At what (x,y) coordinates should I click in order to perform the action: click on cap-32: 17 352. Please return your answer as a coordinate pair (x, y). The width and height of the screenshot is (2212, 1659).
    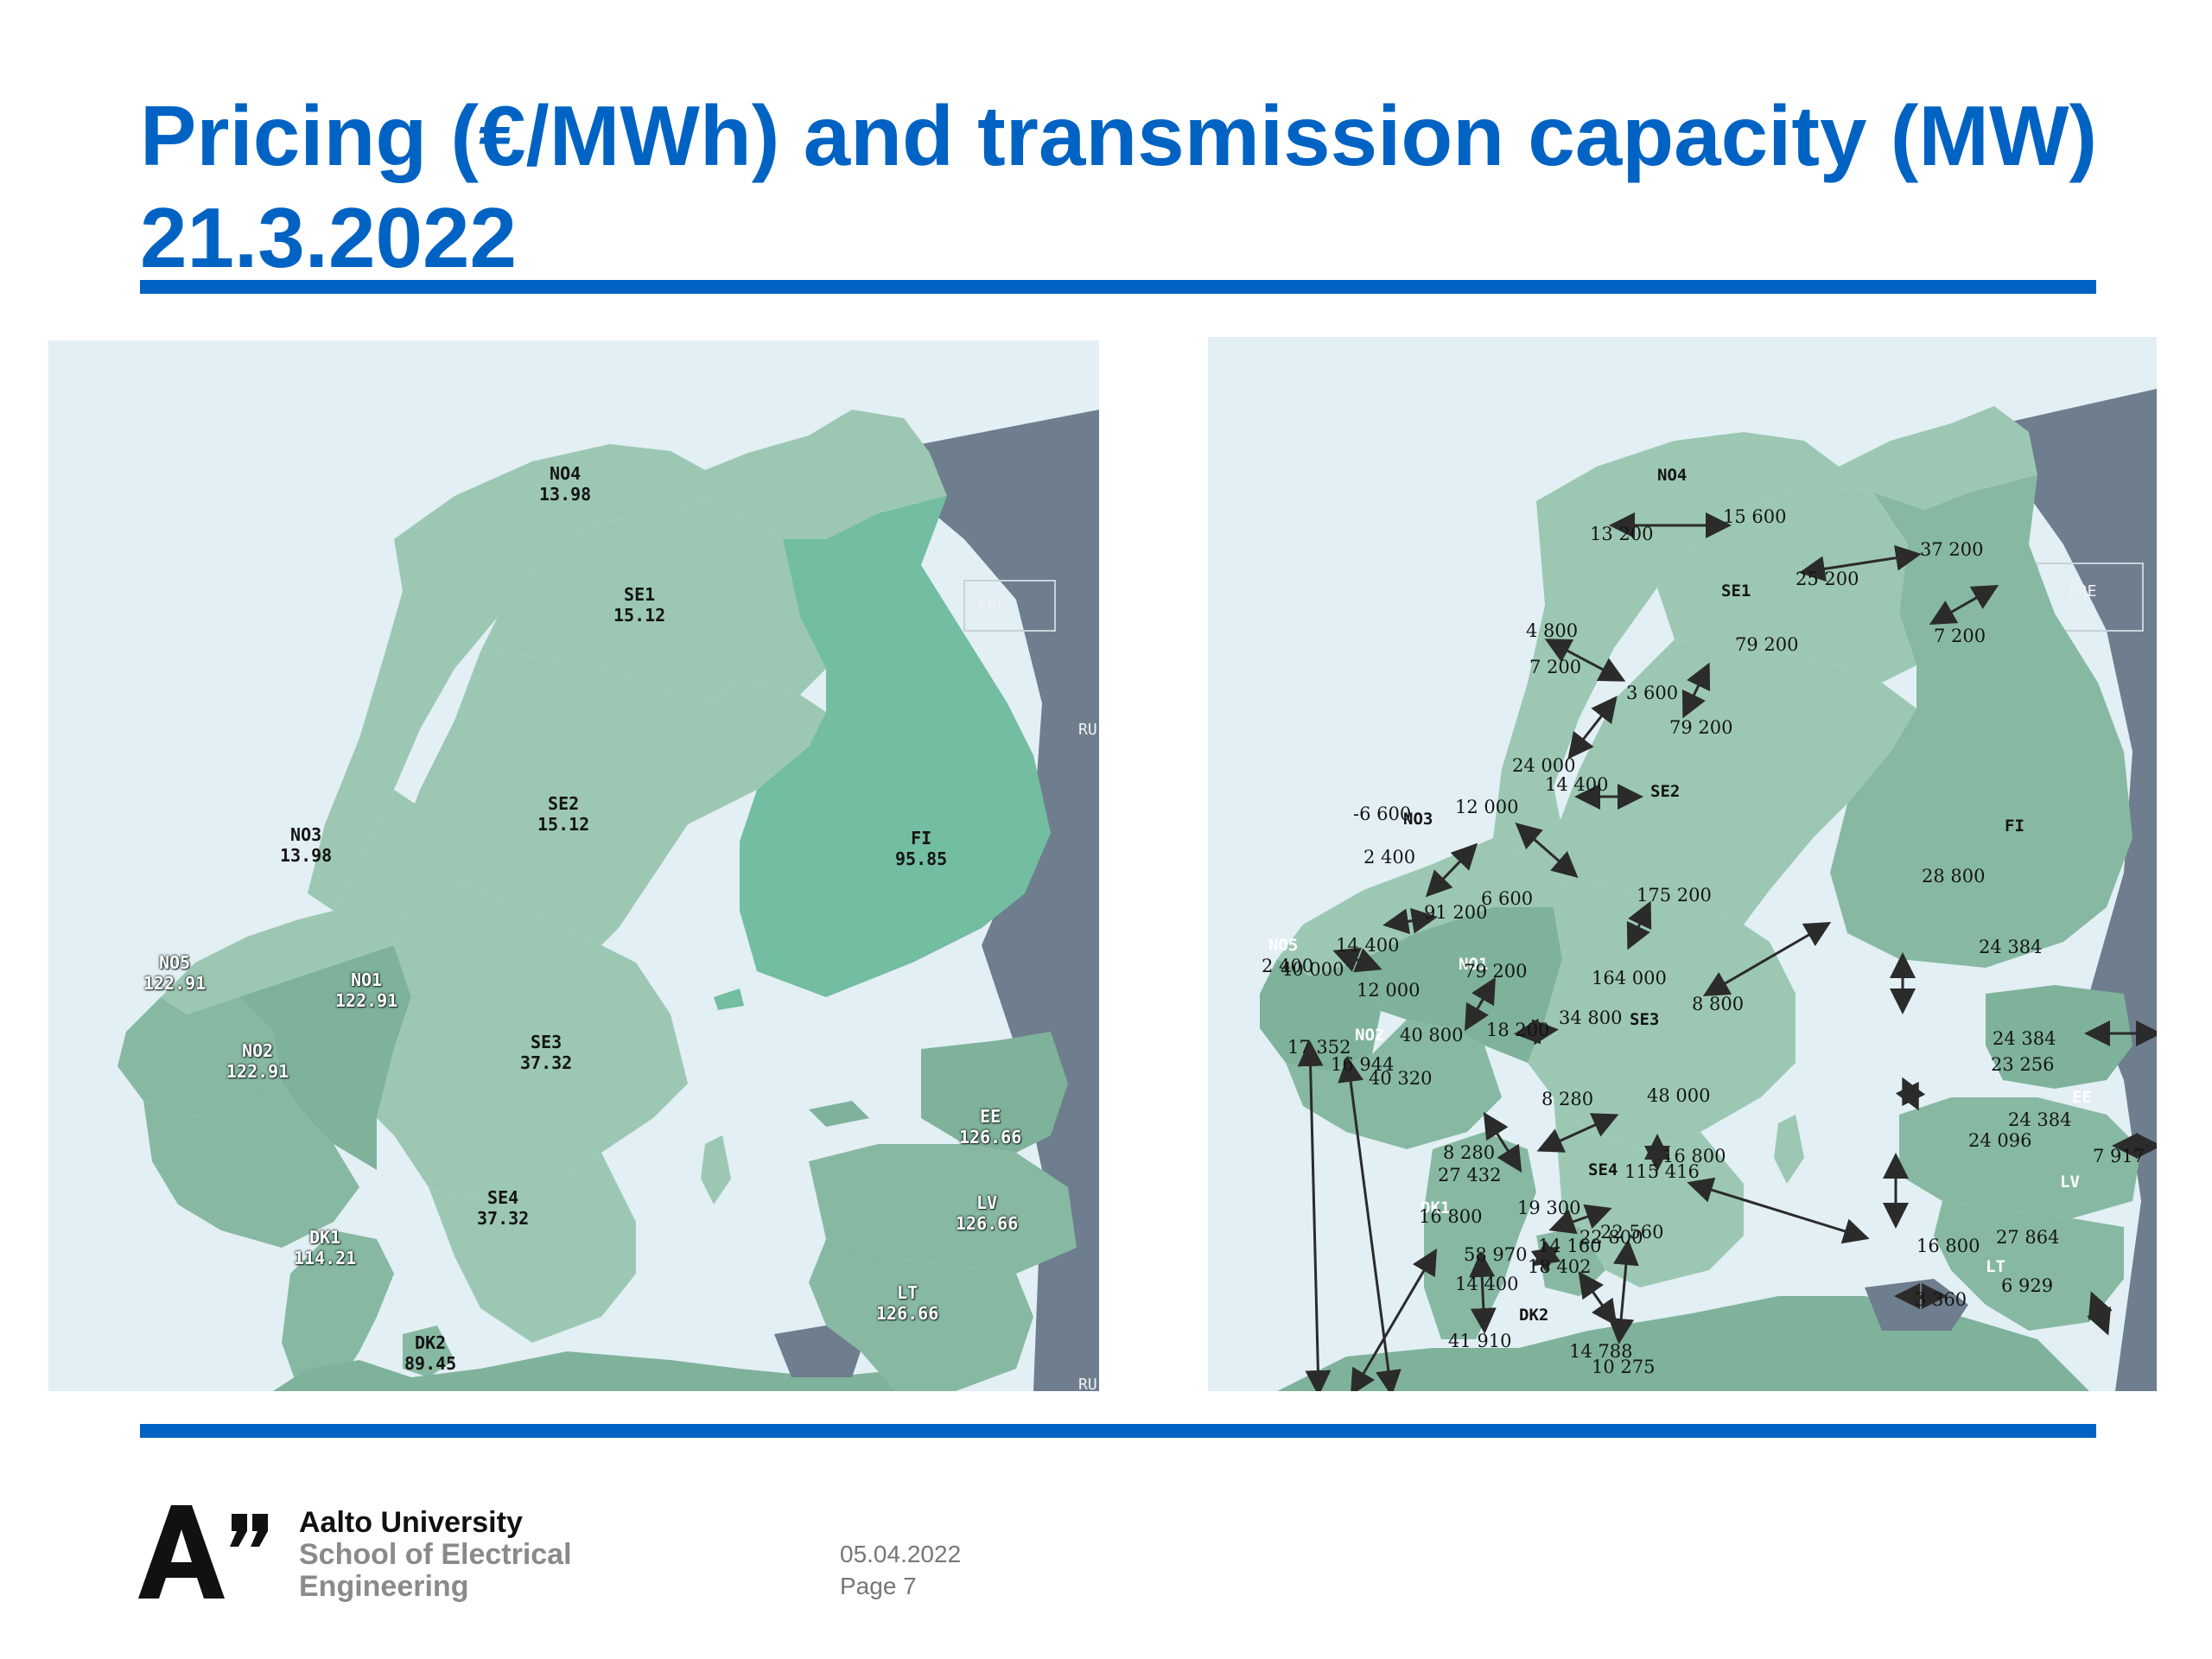
    Looking at the image, I should click on (1319, 1047).